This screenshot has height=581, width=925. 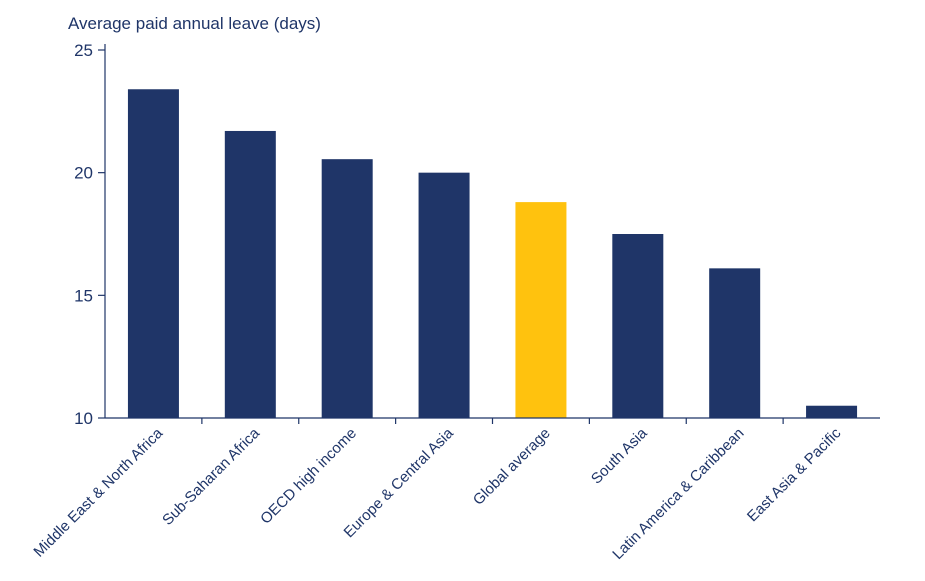 I want to click on x-category-label: Middle East & North Africa, so click(x=98, y=492).